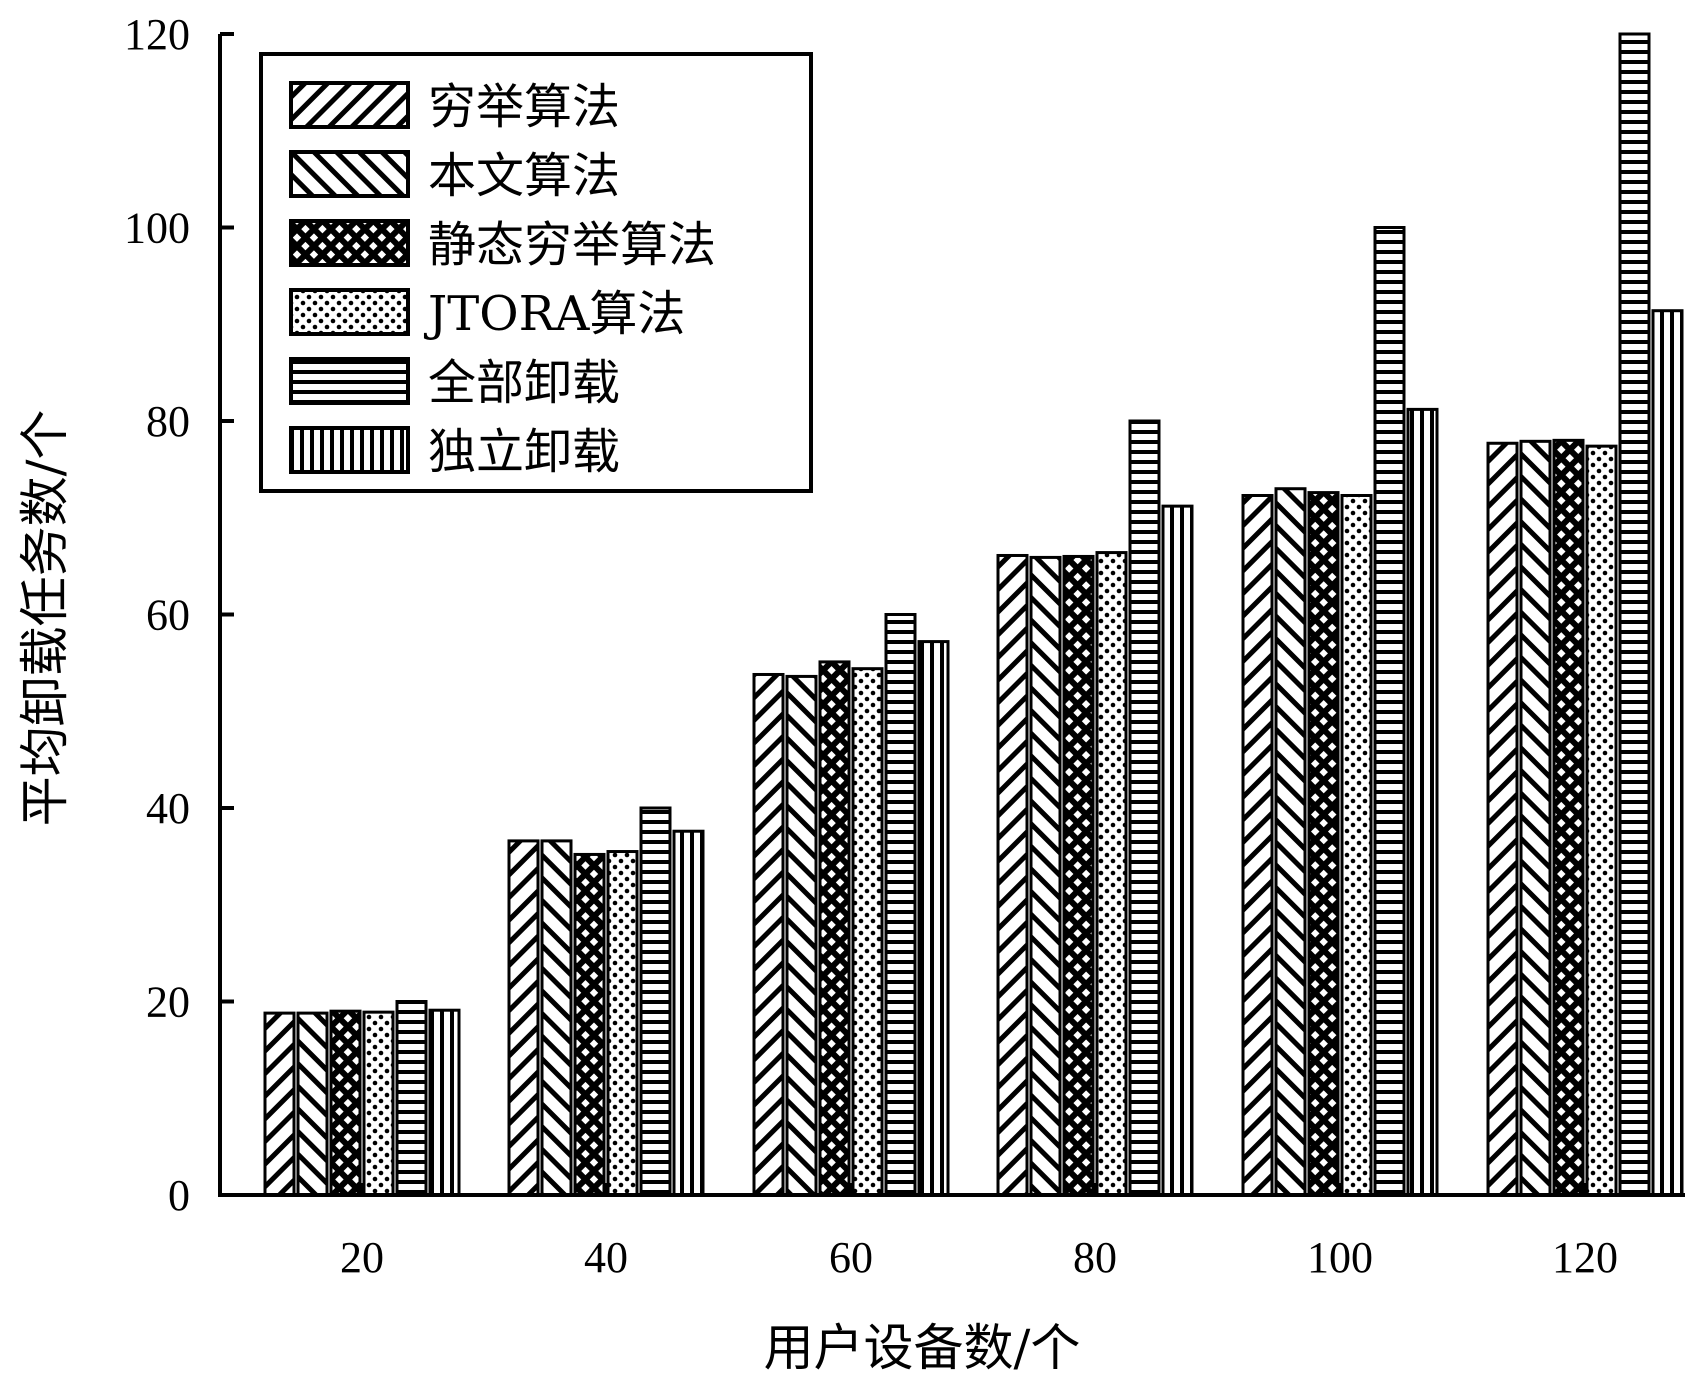  Describe the element at coordinates (179, 1195) in the screenshot. I see `y-tick-label: 0` at that location.